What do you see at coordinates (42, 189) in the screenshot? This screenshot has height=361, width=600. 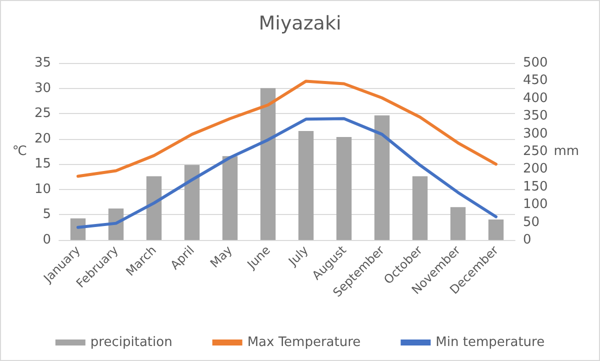 I see `y-tick-label: 10` at bounding box center [42, 189].